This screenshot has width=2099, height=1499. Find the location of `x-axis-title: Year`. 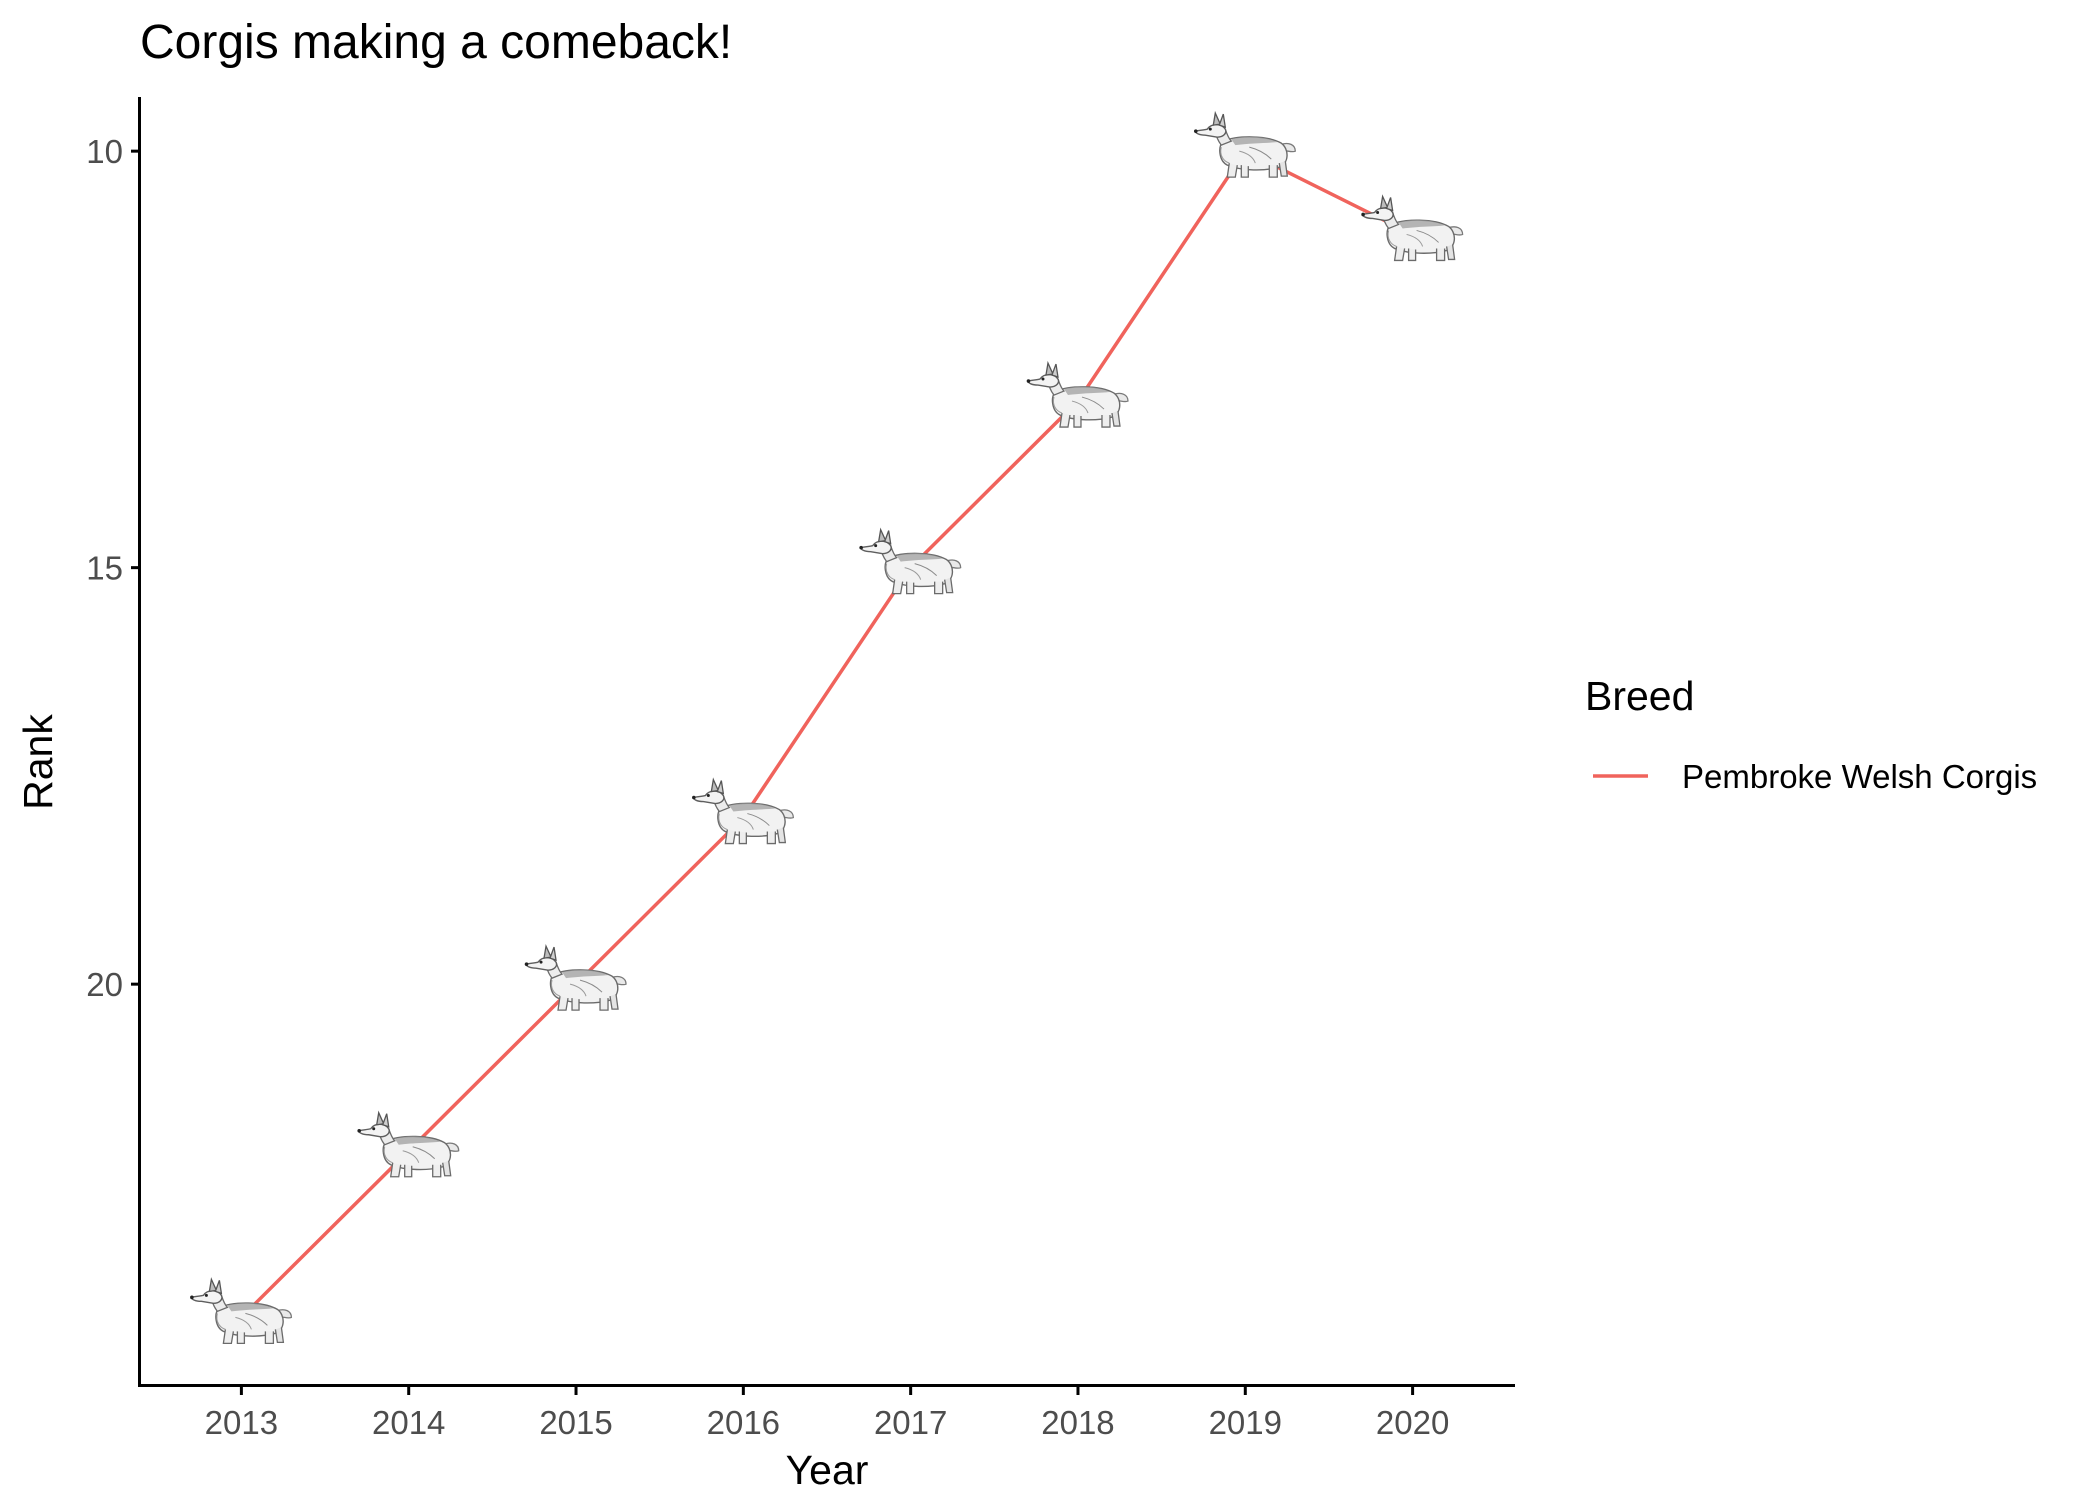

x-axis-title: Year is located at coordinates (827, 1470).